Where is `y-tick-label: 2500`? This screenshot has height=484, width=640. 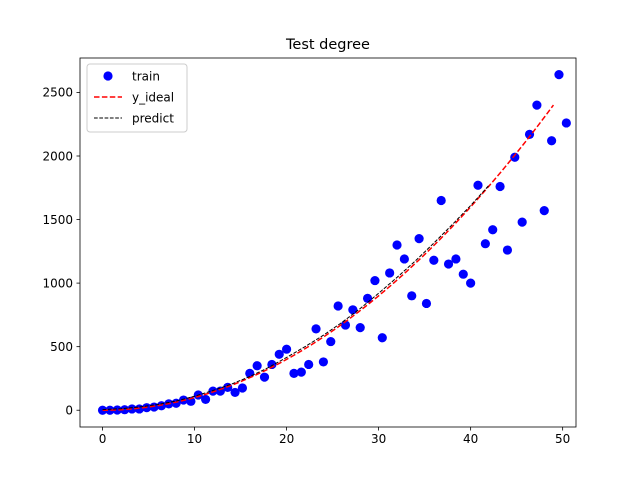
y-tick-label: 2500 is located at coordinates (57, 93).